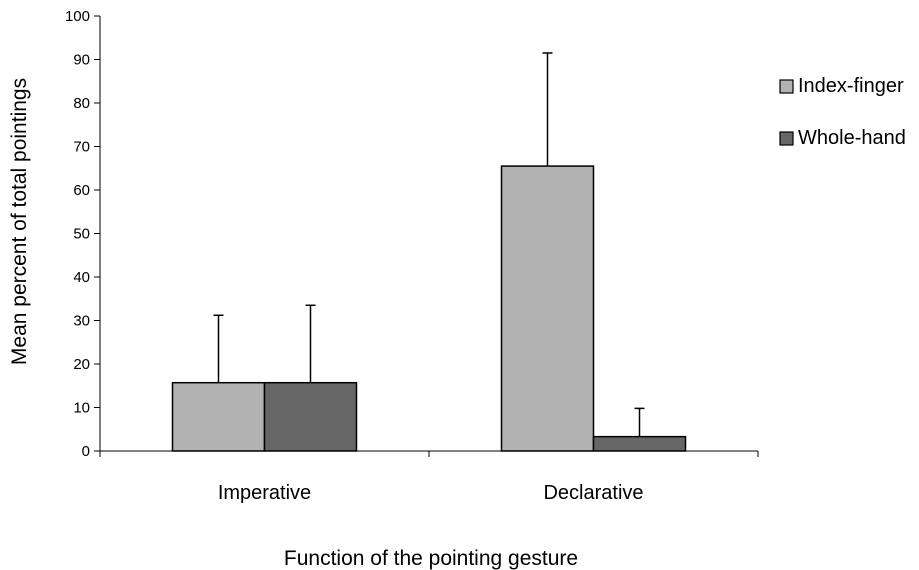  Describe the element at coordinates (81, 321) in the screenshot. I see `y-tick-label: 30` at that location.